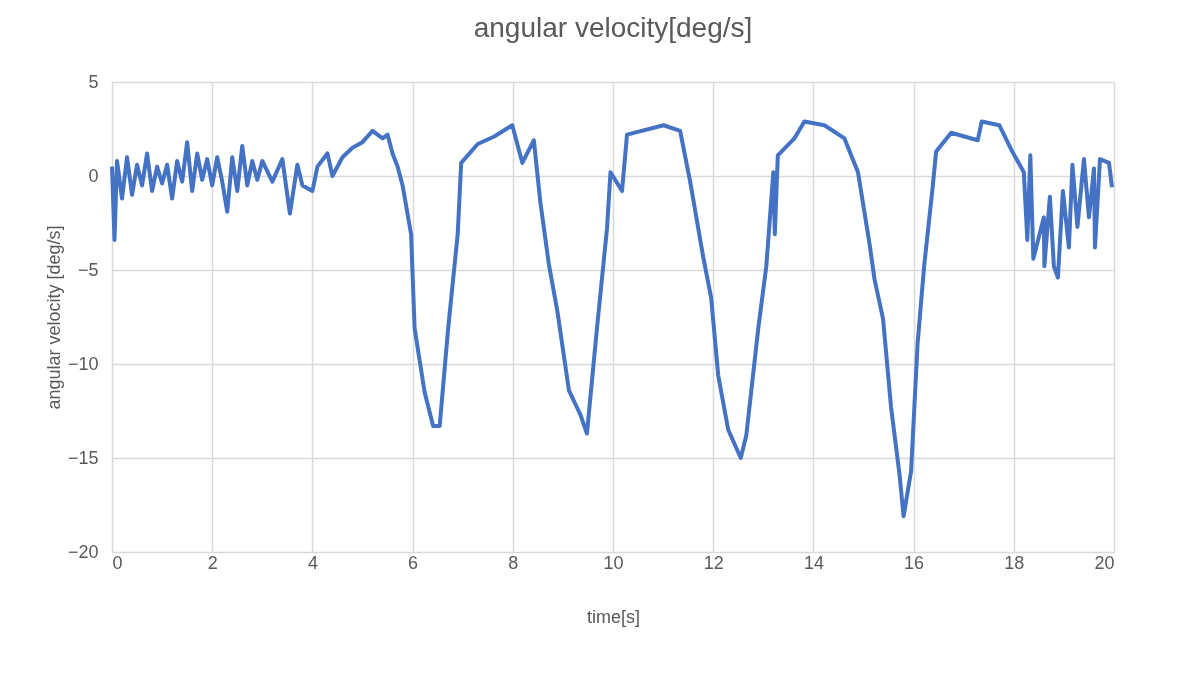  Describe the element at coordinates (1104, 562) in the screenshot. I see `x-tick-label: 20` at that location.